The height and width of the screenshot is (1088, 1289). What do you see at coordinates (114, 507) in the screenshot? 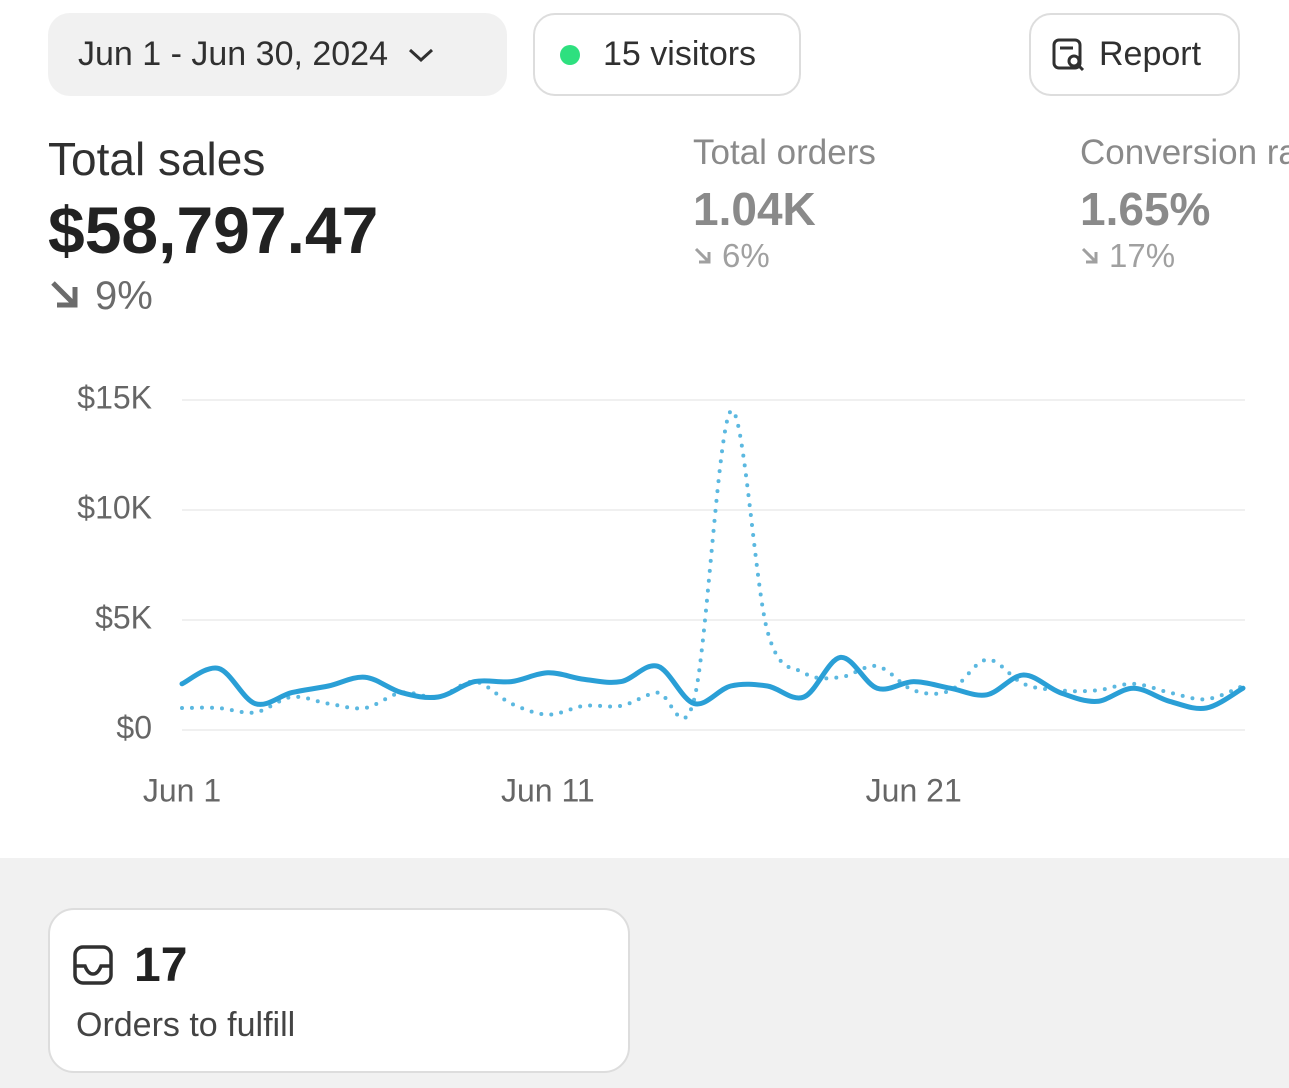
I see `y-tick-label: $10K` at bounding box center [114, 507].